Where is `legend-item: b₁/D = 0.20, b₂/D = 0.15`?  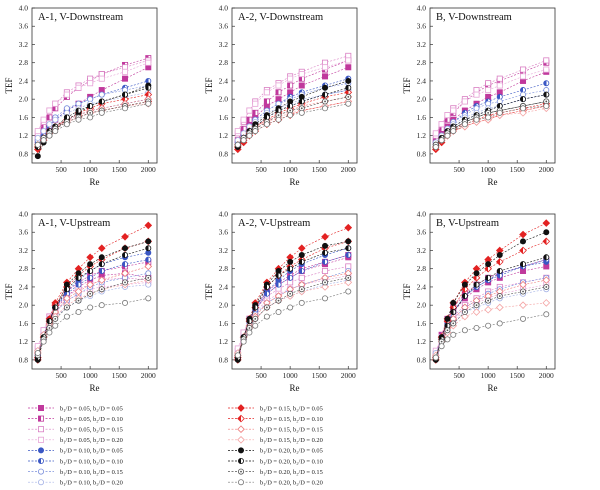
legend-item: b₁/D = 0.20, b₂/D = 0.15 is located at coordinates (275, 472).